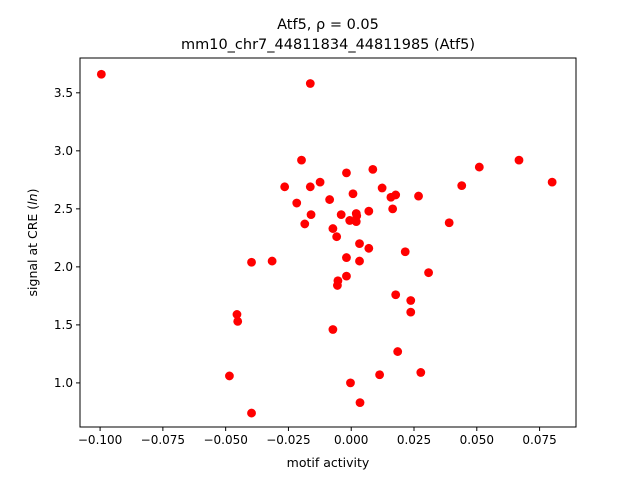  I want to click on y-tick-label: 3.5, so click(63, 93).